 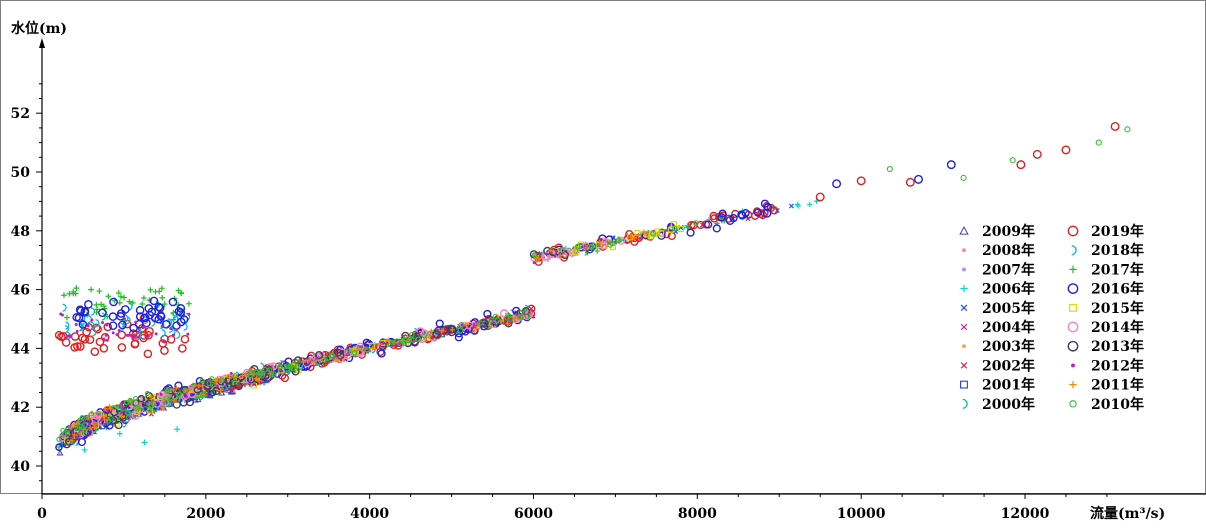 I want to click on x-tick-label: 12000, so click(x=1025, y=514).